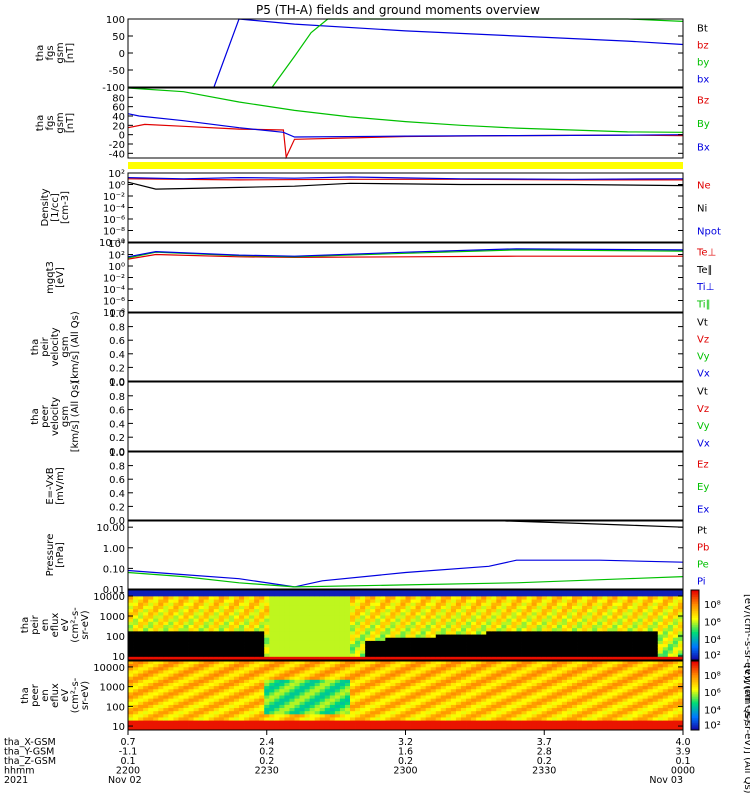  What do you see at coordinates (29, 752) in the screenshot?
I see `time-axis-row-label: tha_Y-GSM` at bounding box center [29, 752].